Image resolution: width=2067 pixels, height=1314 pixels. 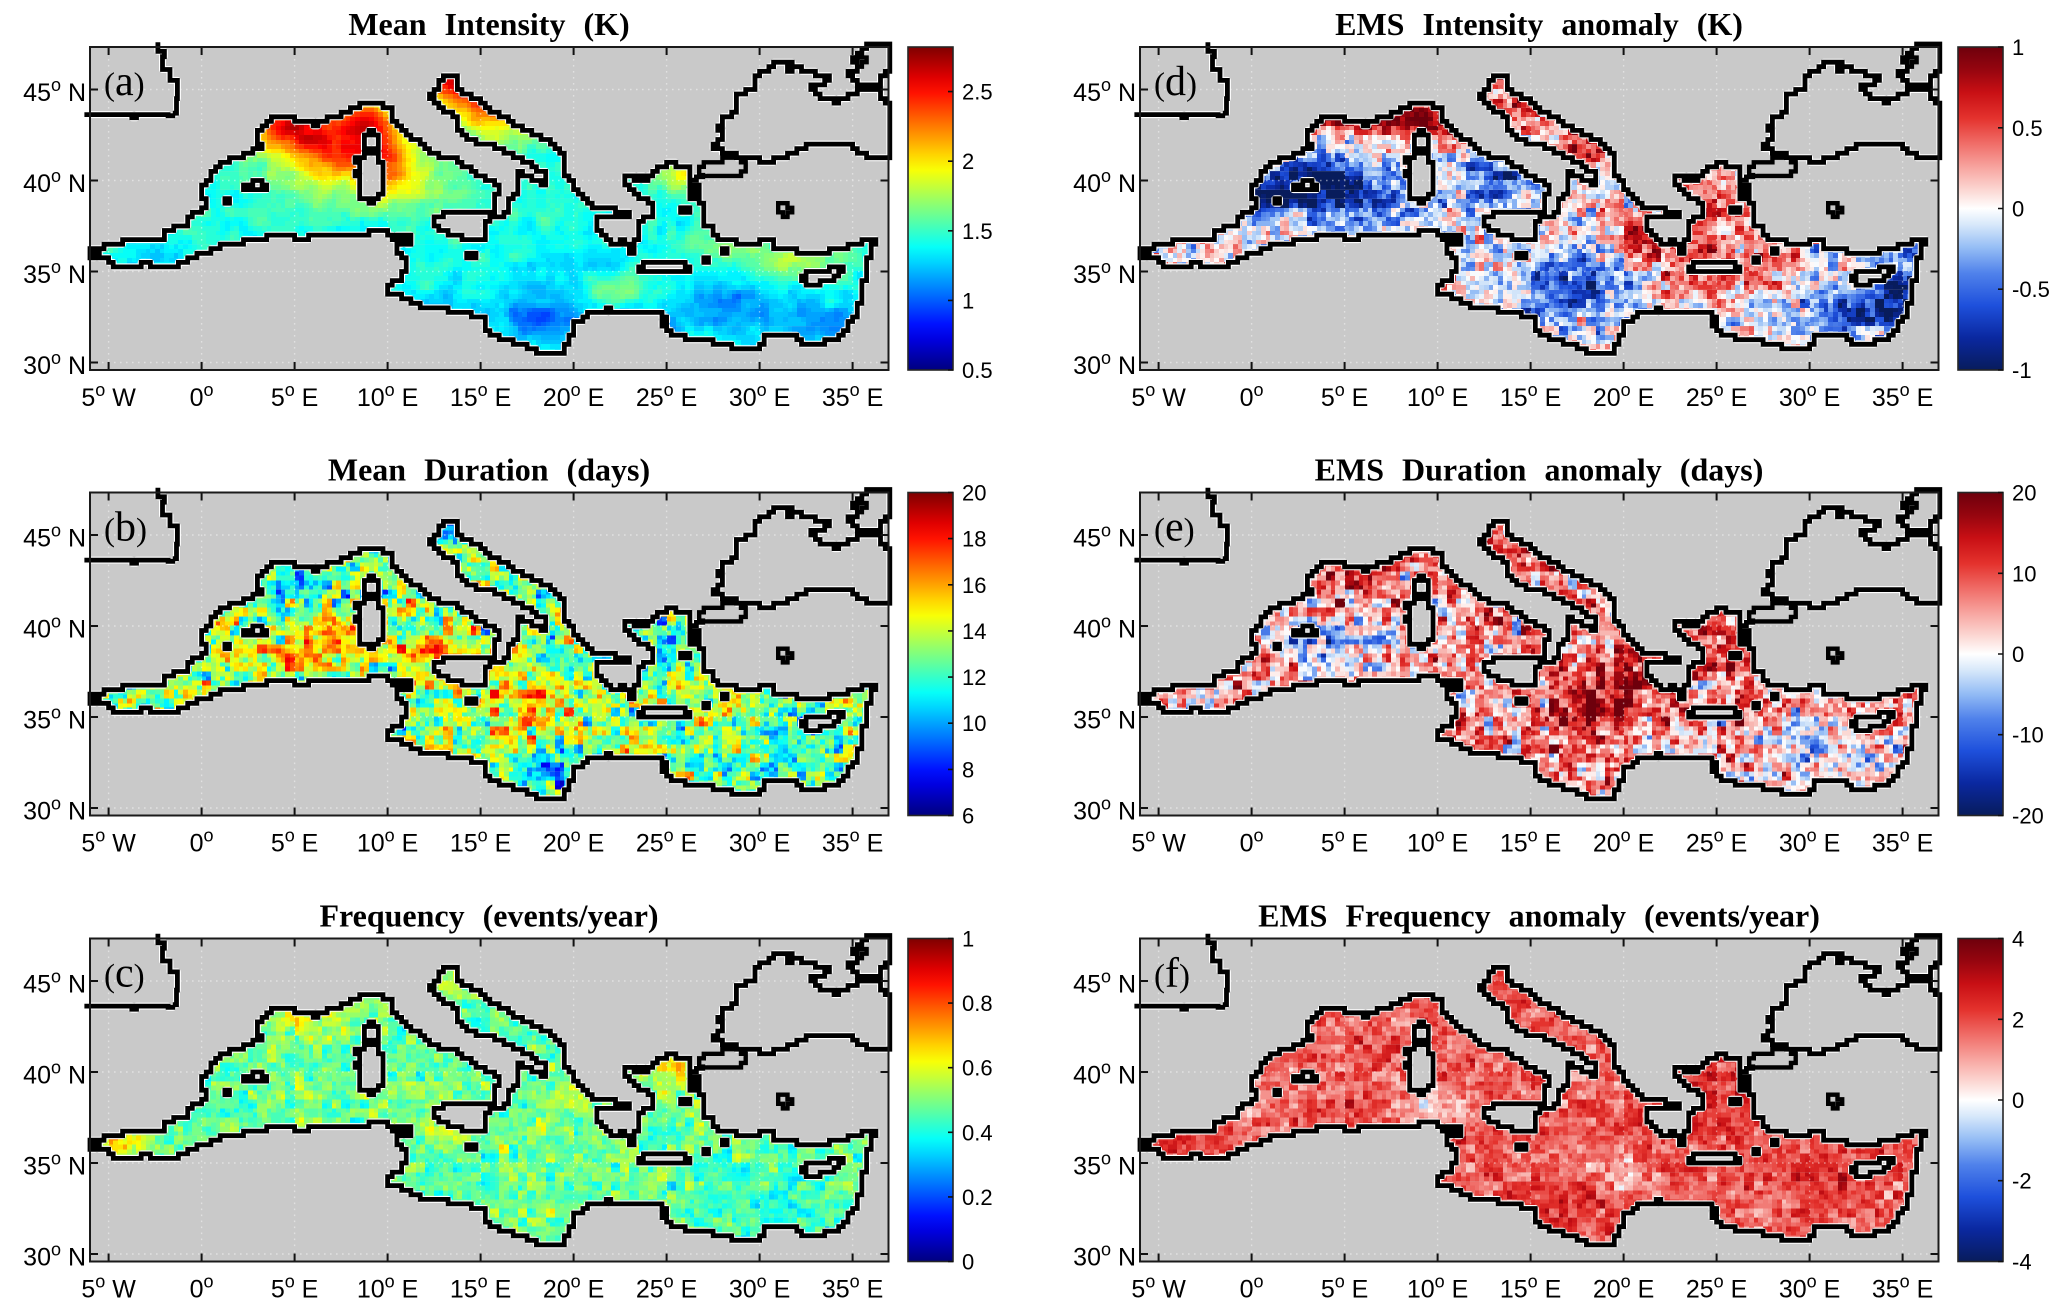 I want to click on svg-text: -1, so click(x=2022, y=370).